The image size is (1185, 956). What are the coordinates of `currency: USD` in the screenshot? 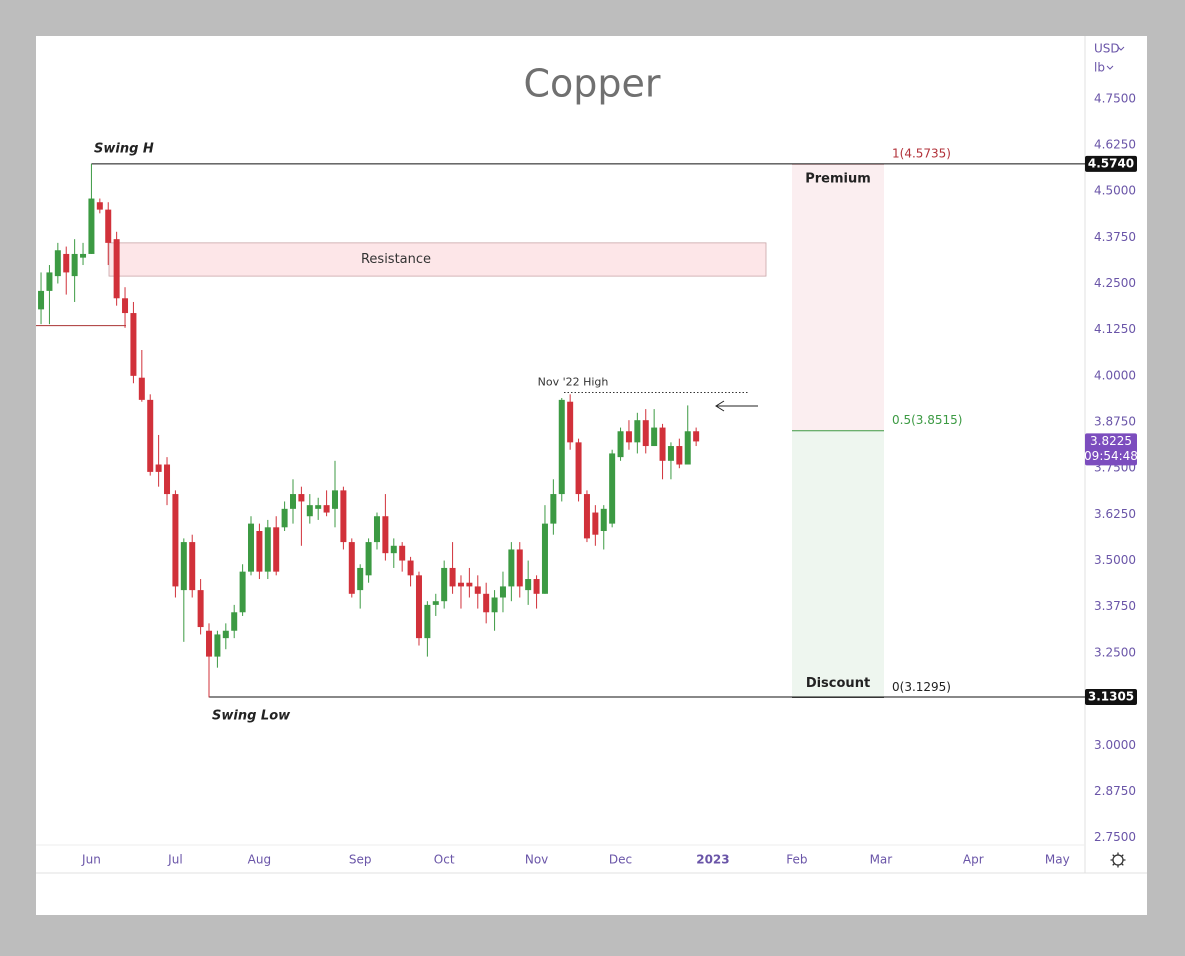 It's located at (1107, 49).